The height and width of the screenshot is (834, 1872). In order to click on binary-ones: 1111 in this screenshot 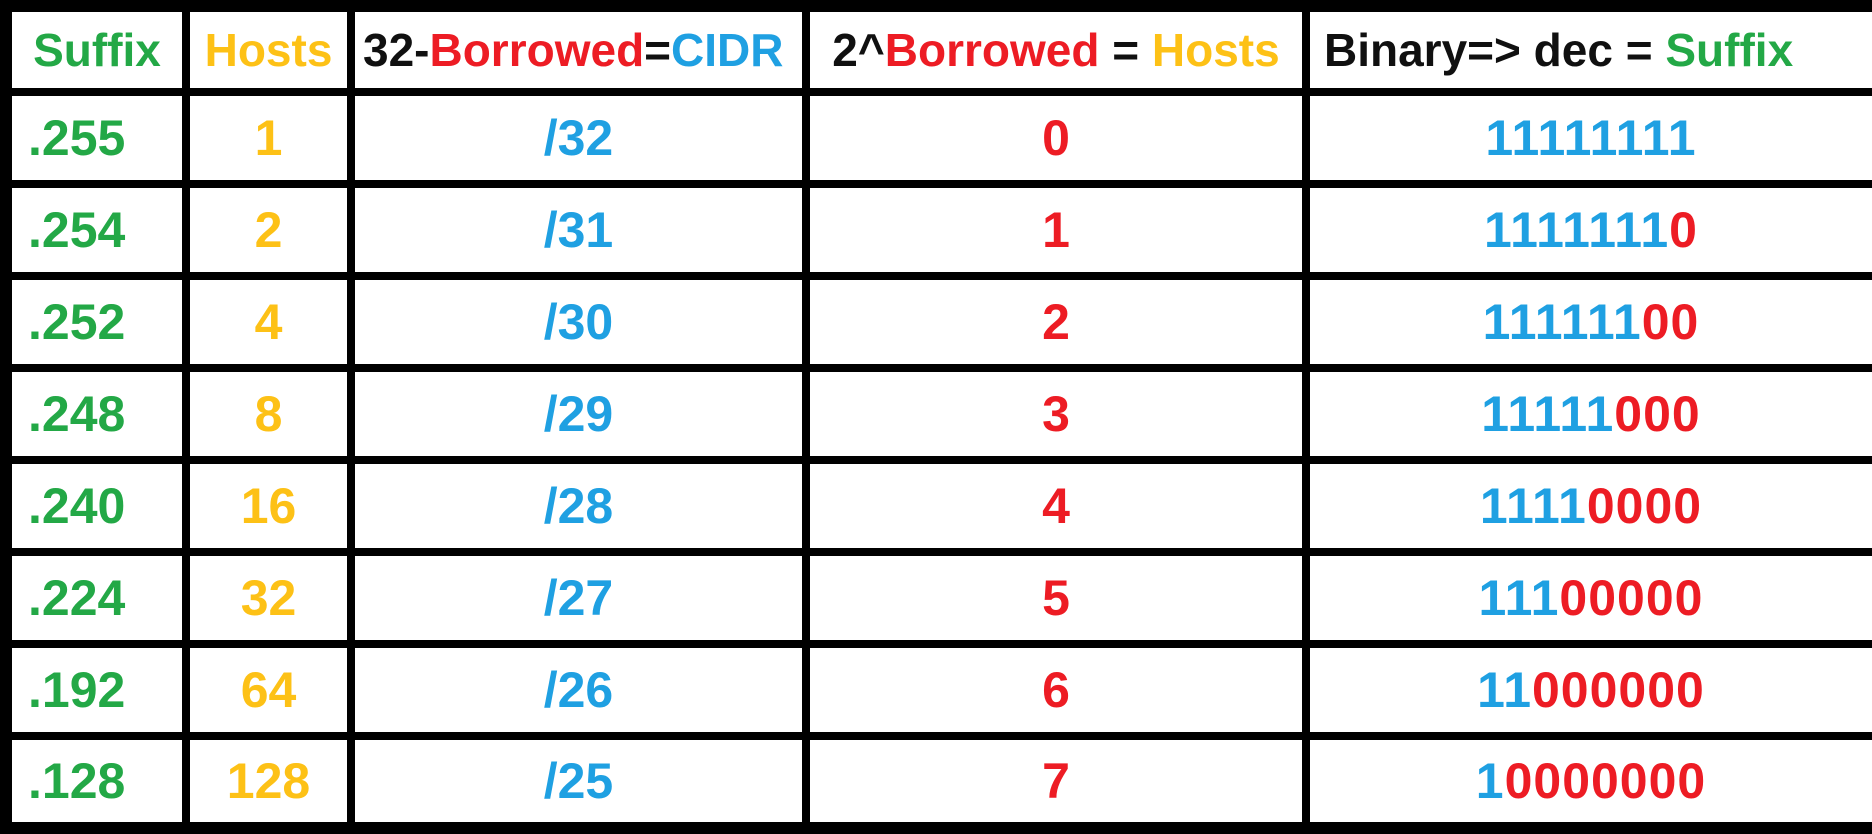, I will do `click(1533, 506)`.